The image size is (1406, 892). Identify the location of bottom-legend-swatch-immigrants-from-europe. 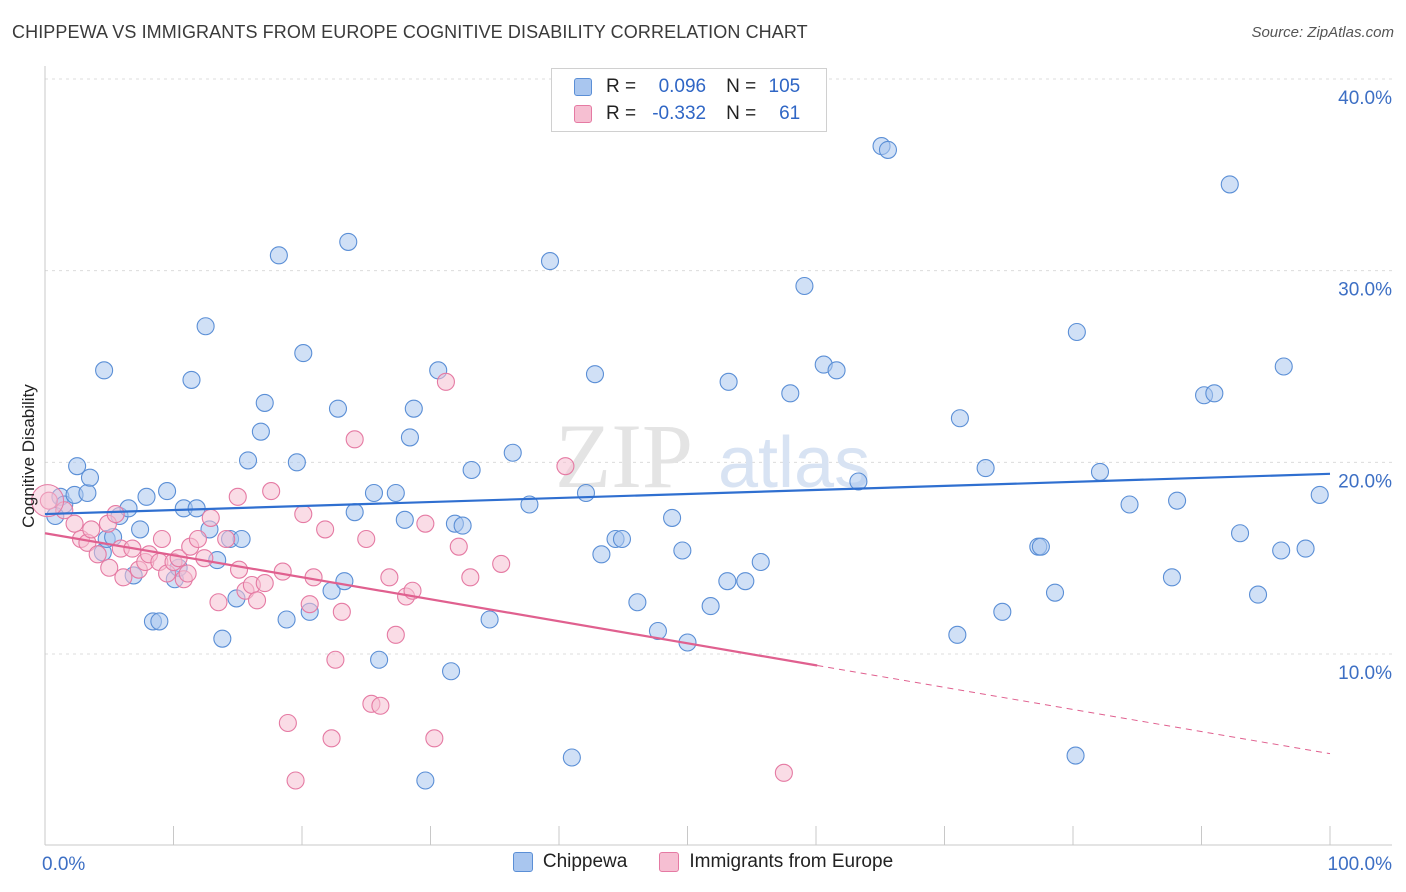
(669, 862).